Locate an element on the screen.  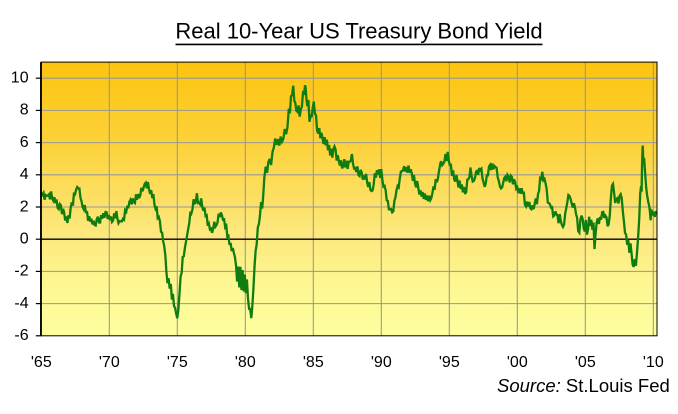
svg-text: '80 is located at coordinates (245, 362).